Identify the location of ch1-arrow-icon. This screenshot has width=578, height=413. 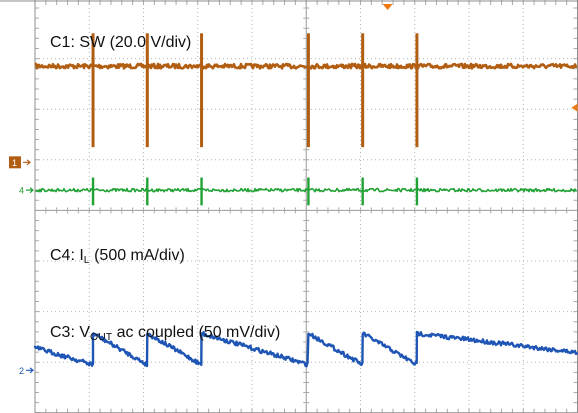
(27, 162).